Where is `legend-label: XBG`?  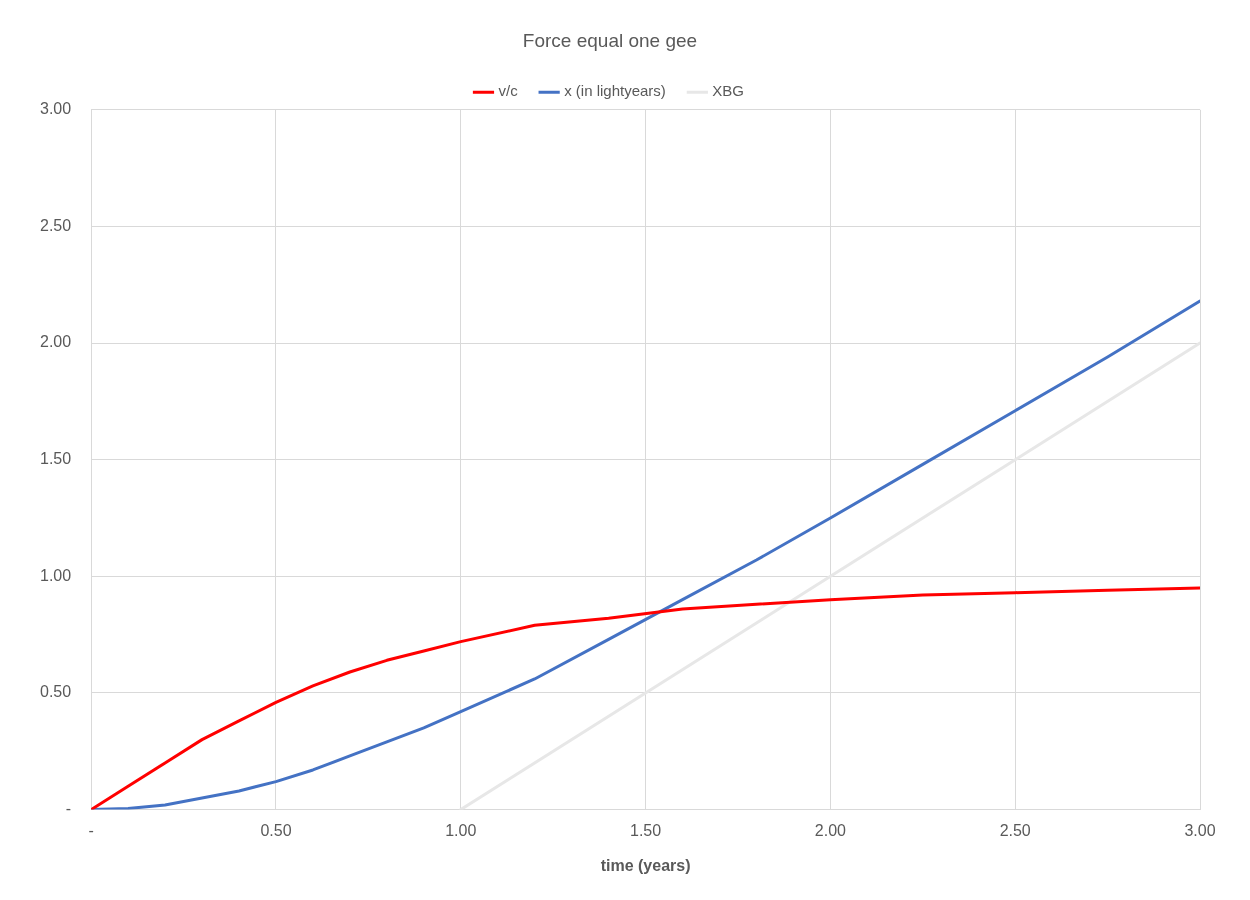
legend-label: XBG is located at coordinates (728, 91).